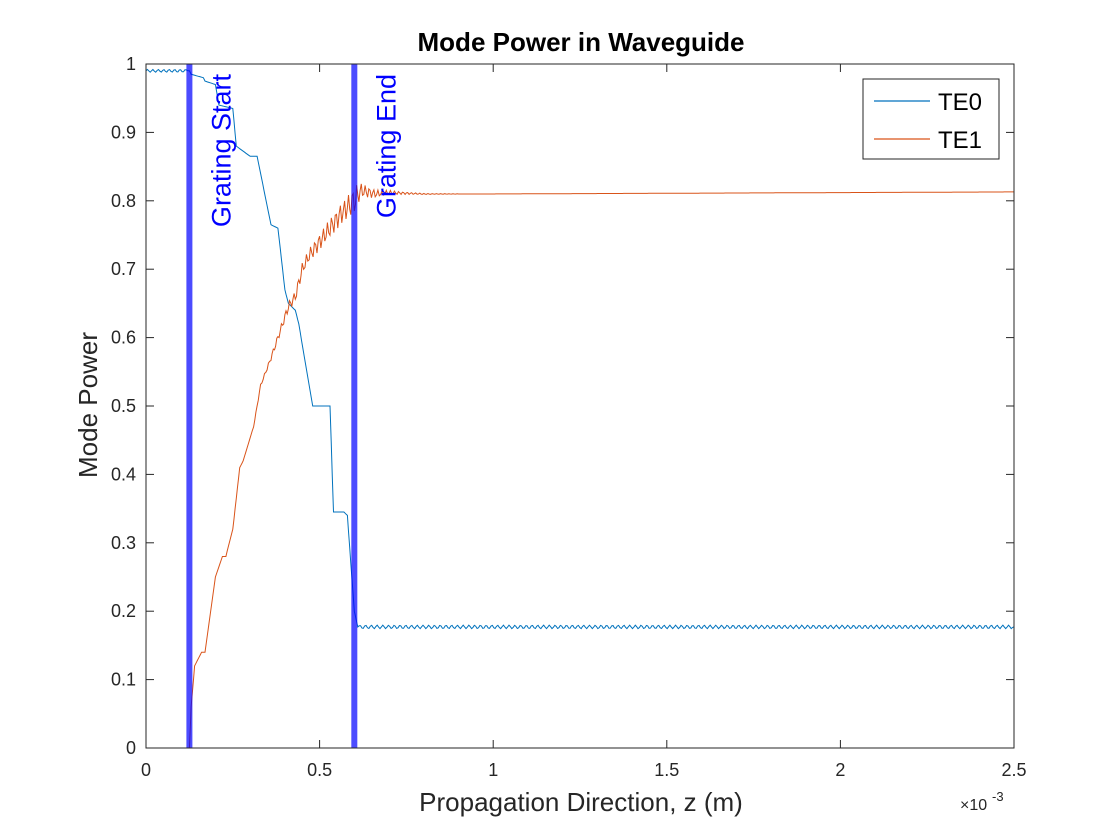  Describe the element at coordinates (123, 611) in the screenshot. I see `y-tick-label: 0.2` at that location.